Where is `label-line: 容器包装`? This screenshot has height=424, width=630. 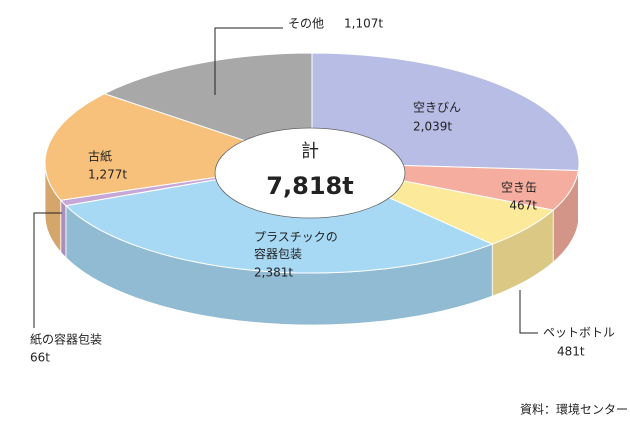 label-line: 容器包装 is located at coordinates (278, 253).